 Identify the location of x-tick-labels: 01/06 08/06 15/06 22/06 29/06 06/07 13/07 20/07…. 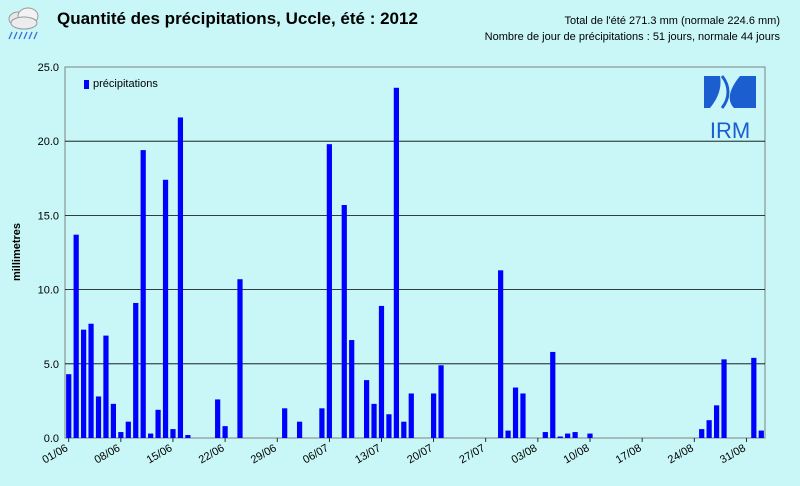
(394, 452).